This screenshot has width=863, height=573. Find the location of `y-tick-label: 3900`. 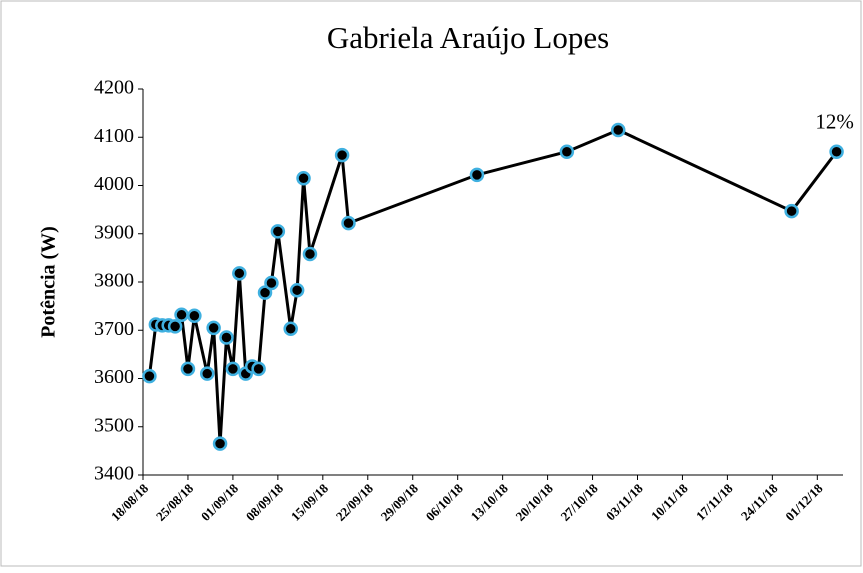

y-tick-label: 3900 is located at coordinates (114, 232).